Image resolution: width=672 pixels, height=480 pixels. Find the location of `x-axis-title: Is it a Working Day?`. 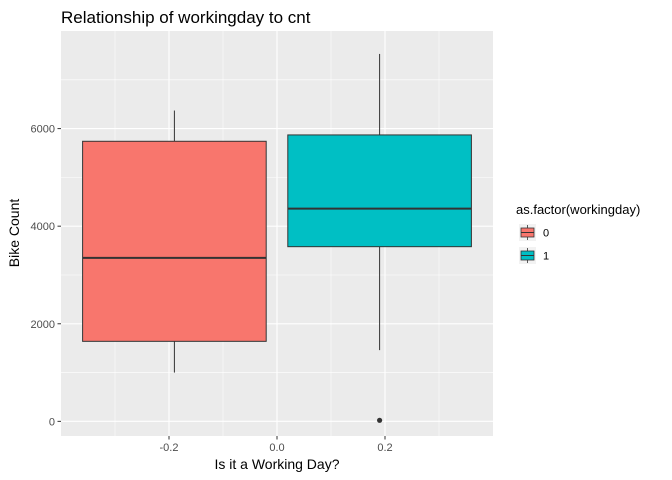

x-axis-title: Is it a Working Day? is located at coordinates (276, 464).